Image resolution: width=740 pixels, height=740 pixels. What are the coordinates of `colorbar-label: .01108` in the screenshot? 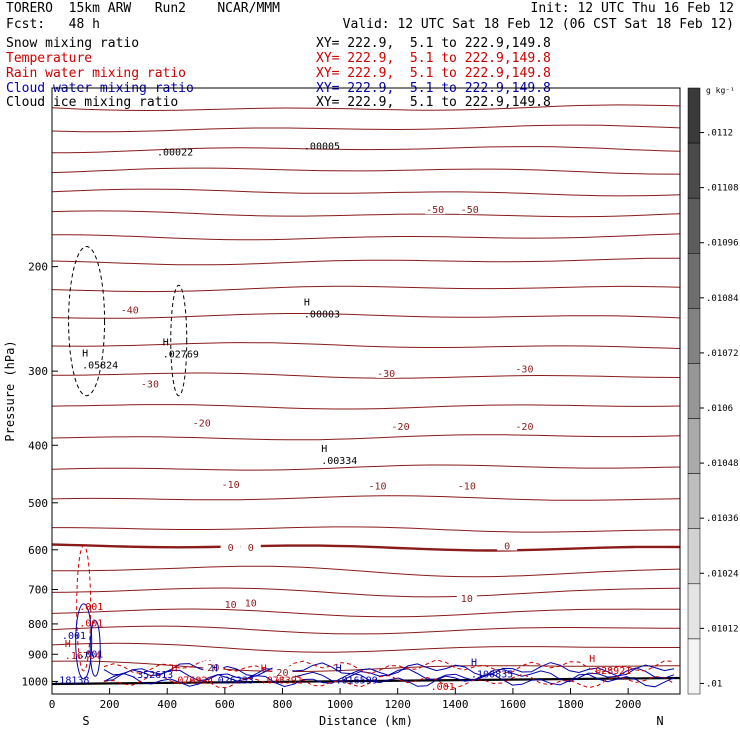 It's located at (722, 189).